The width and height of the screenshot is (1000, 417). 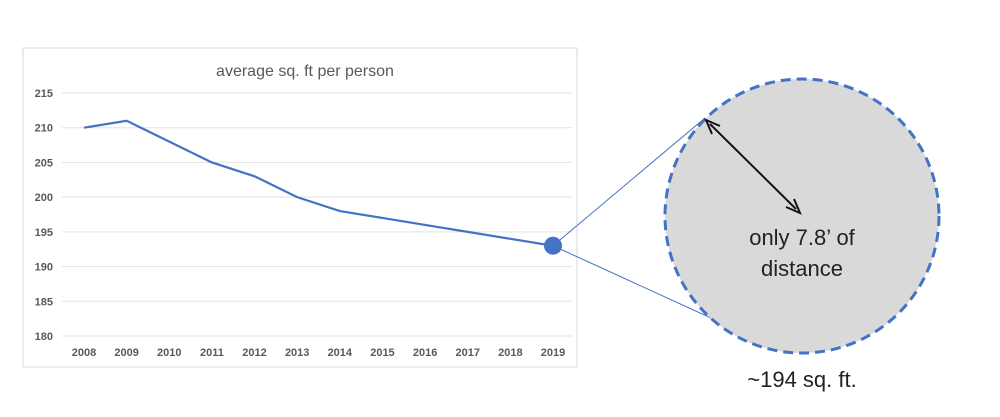 What do you see at coordinates (553, 353) in the screenshot?
I see `x-tick-label: 2019` at bounding box center [553, 353].